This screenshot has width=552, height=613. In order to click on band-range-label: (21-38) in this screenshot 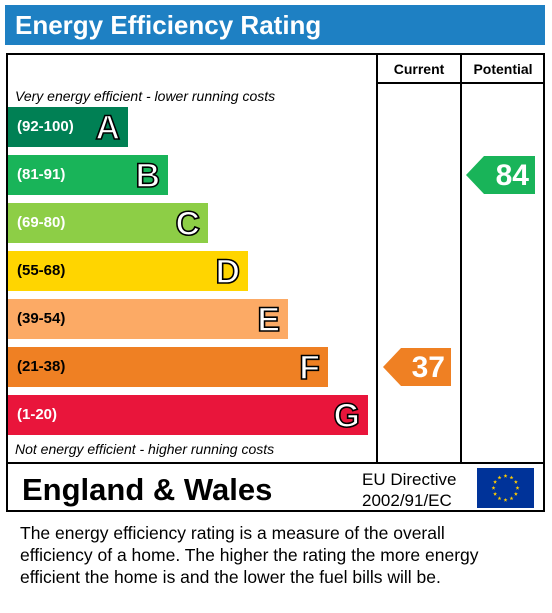, I will do `click(41, 366)`.